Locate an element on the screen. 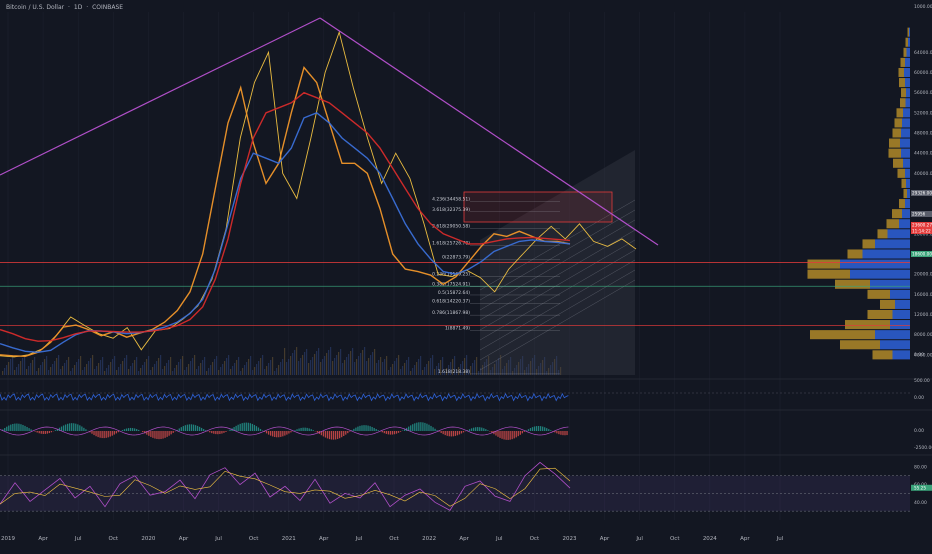 Image resolution: width=932 pixels, height=554 pixels. supply-zone-box is located at coordinates (538, 207).